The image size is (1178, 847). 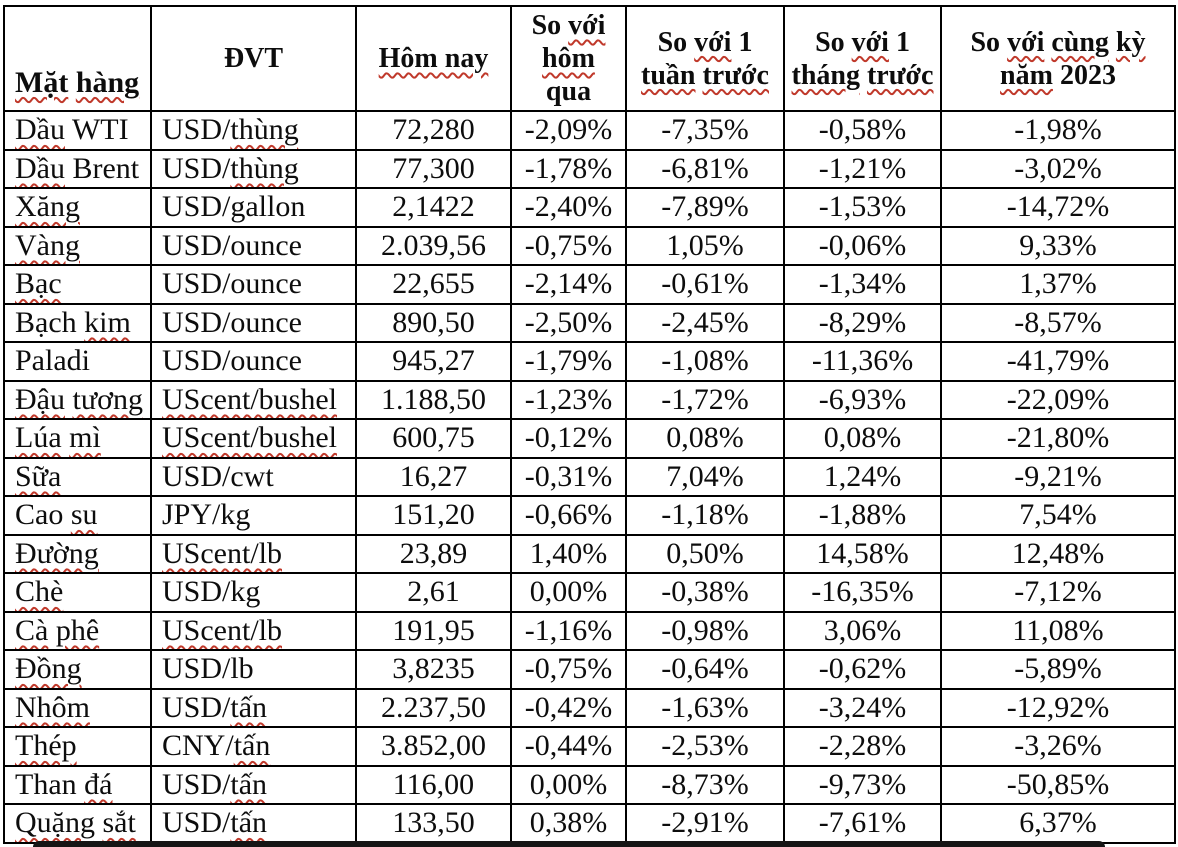 What do you see at coordinates (862, 785) in the screenshot?
I see `value-cell: -9,73%` at bounding box center [862, 785].